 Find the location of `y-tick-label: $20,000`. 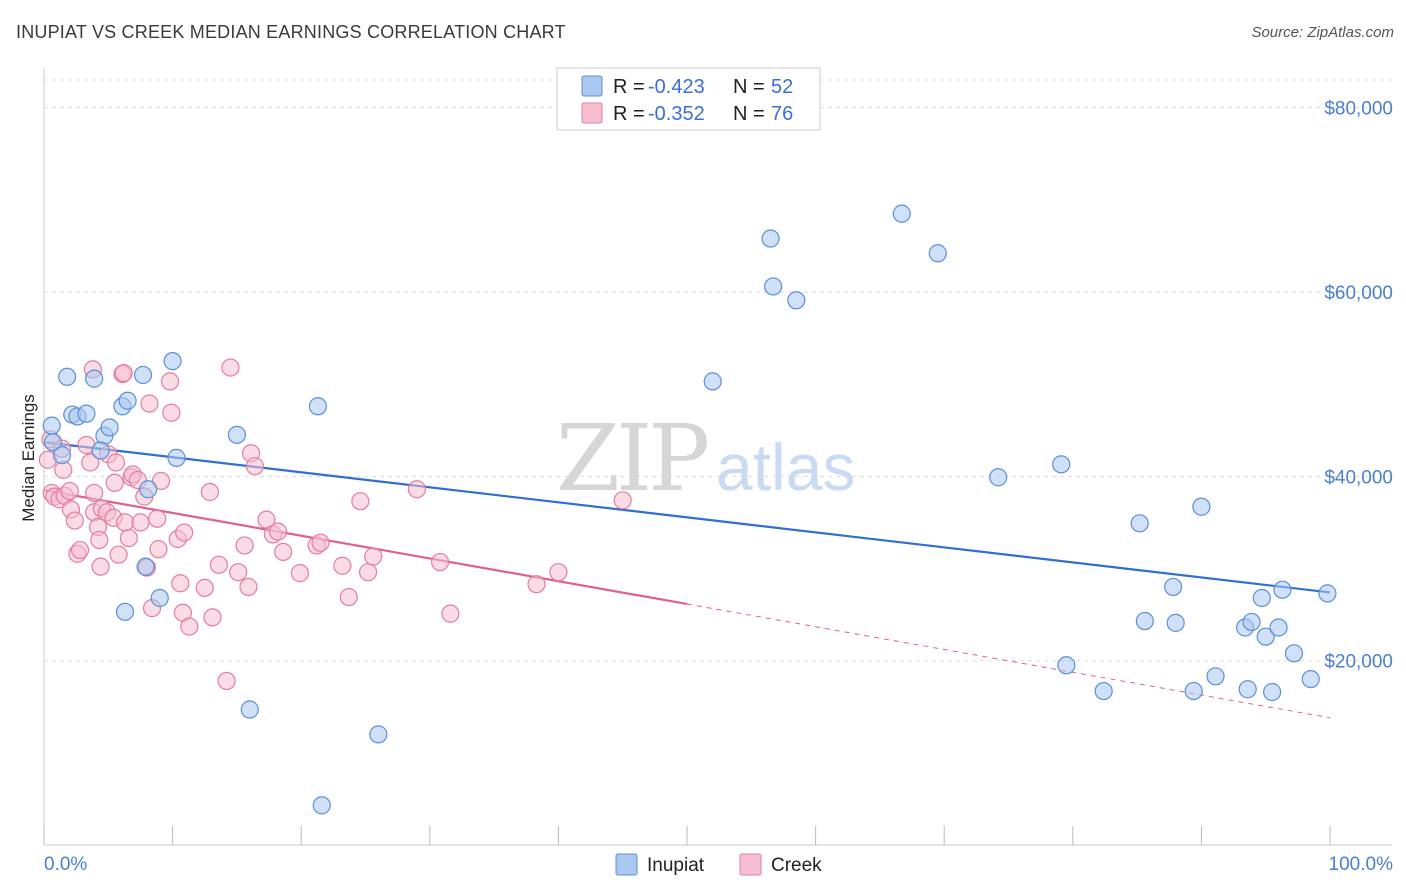

y-tick-label: $20,000 is located at coordinates (1358, 662).